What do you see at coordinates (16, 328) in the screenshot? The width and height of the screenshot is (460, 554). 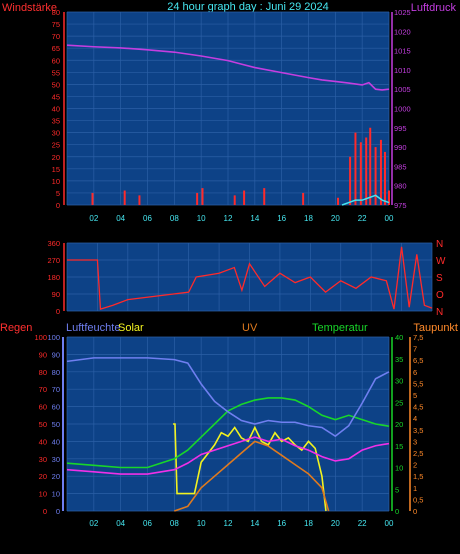 I see `rain-axis-label: Regen` at bounding box center [16, 328].